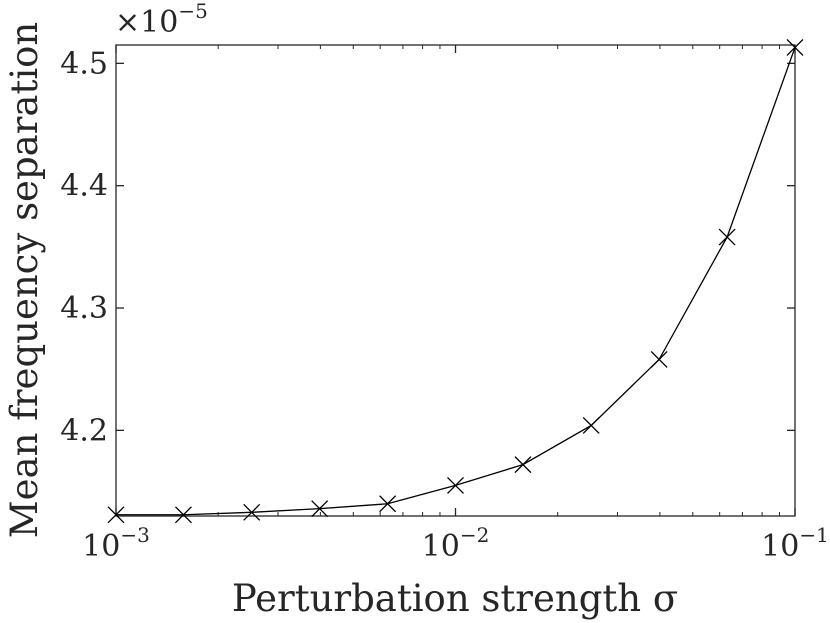 This screenshot has width=830, height=623. What do you see at coordinates (455, 598) in the screenshot?
I see `x-axis-label: Perturbation strength σ` at bounding box center [455, 598].